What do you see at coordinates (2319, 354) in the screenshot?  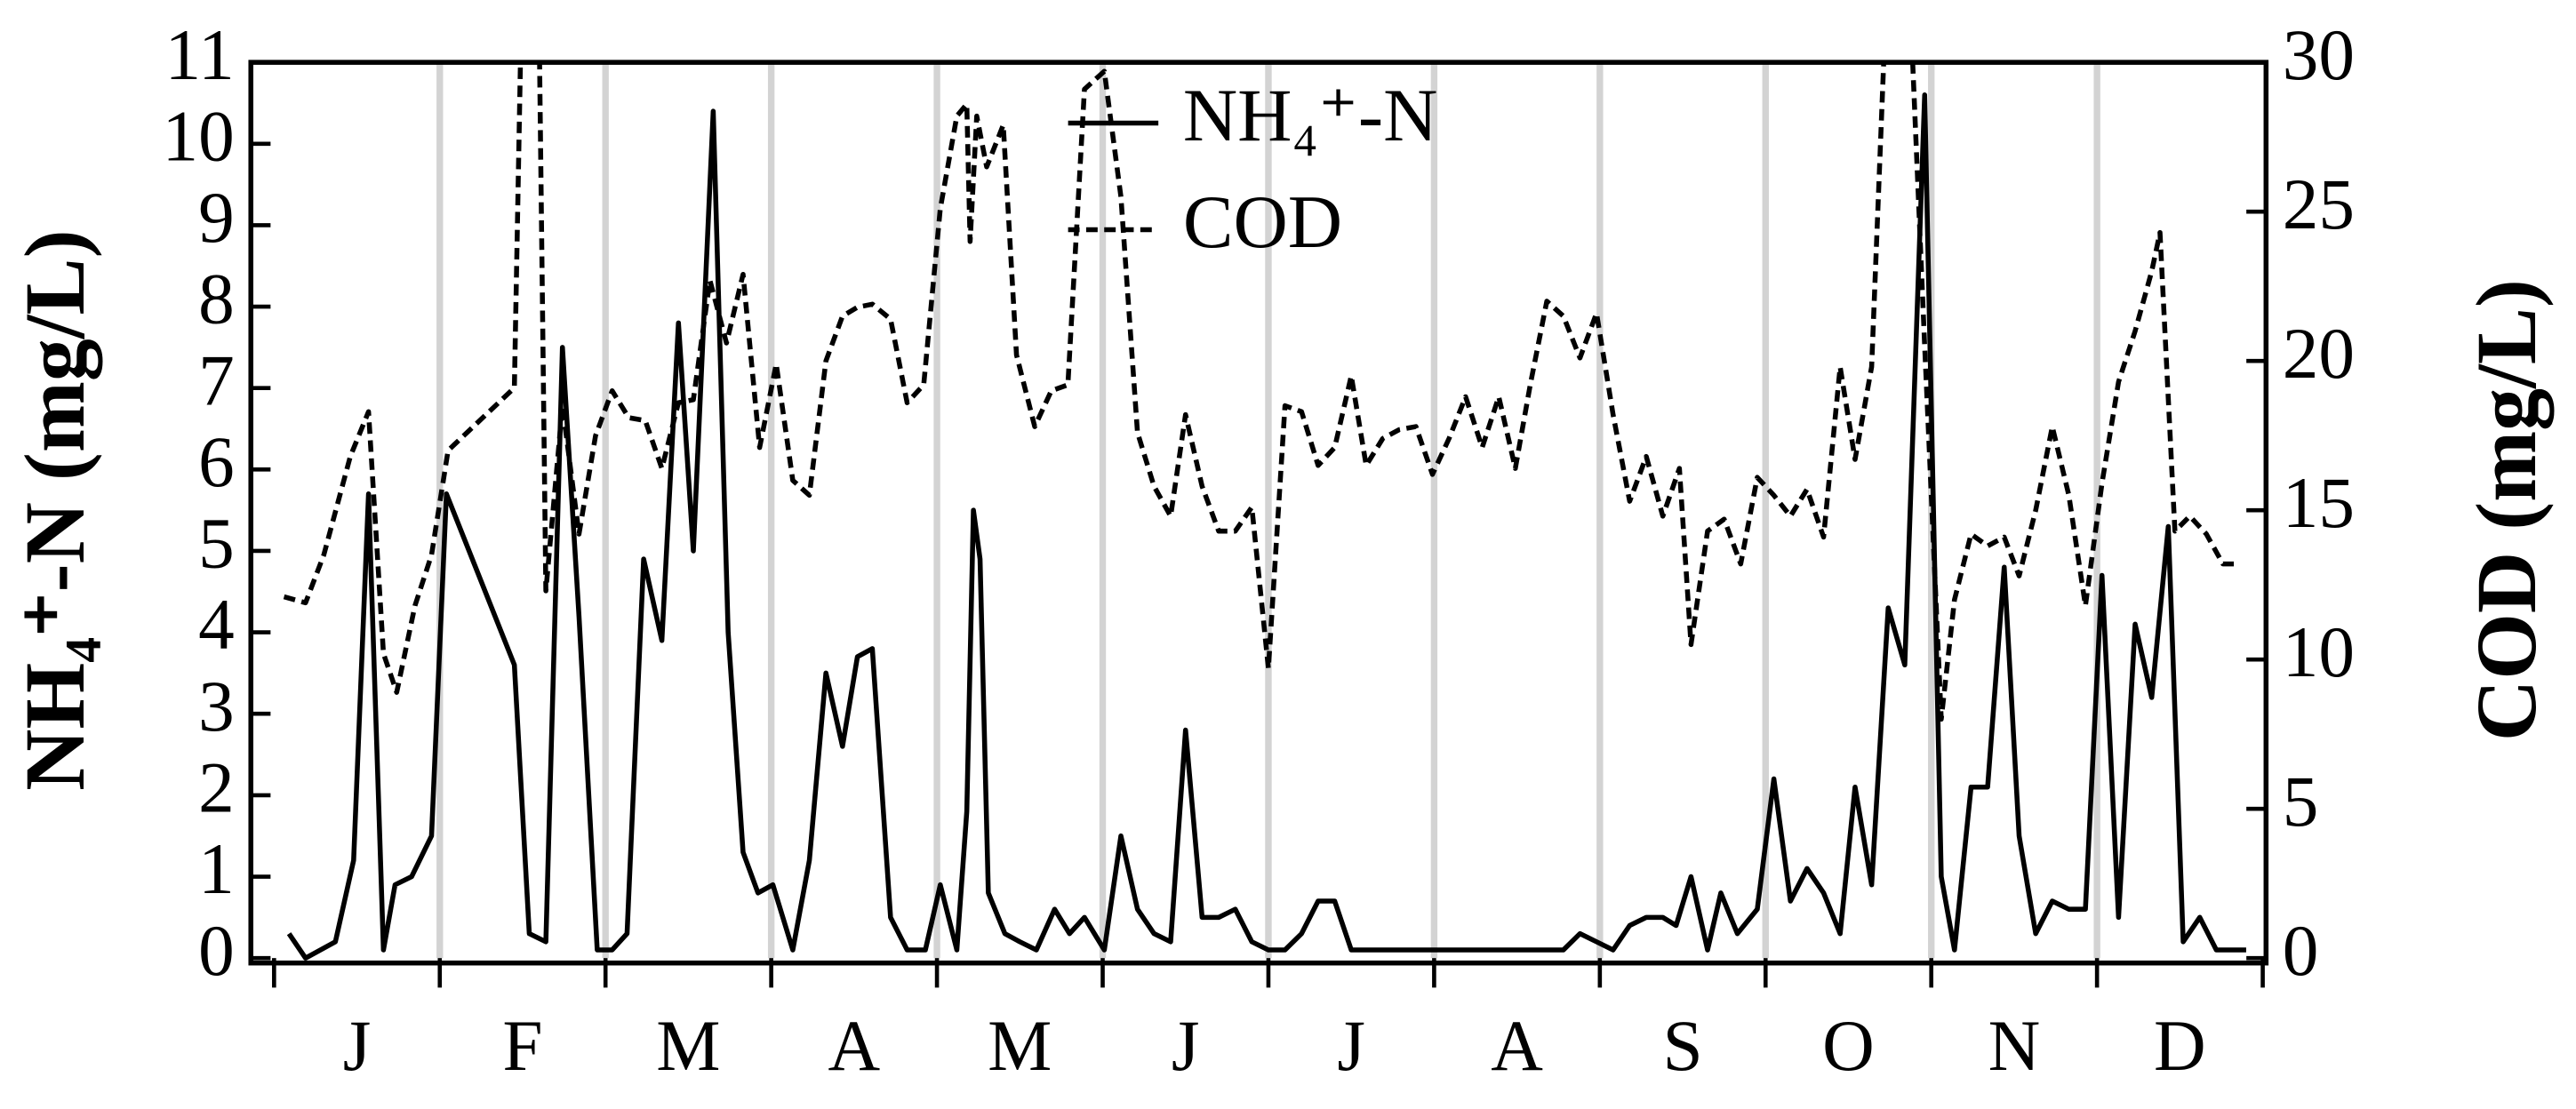 I see `y2-tick-label: 20` at bounding box center [2319, 354].